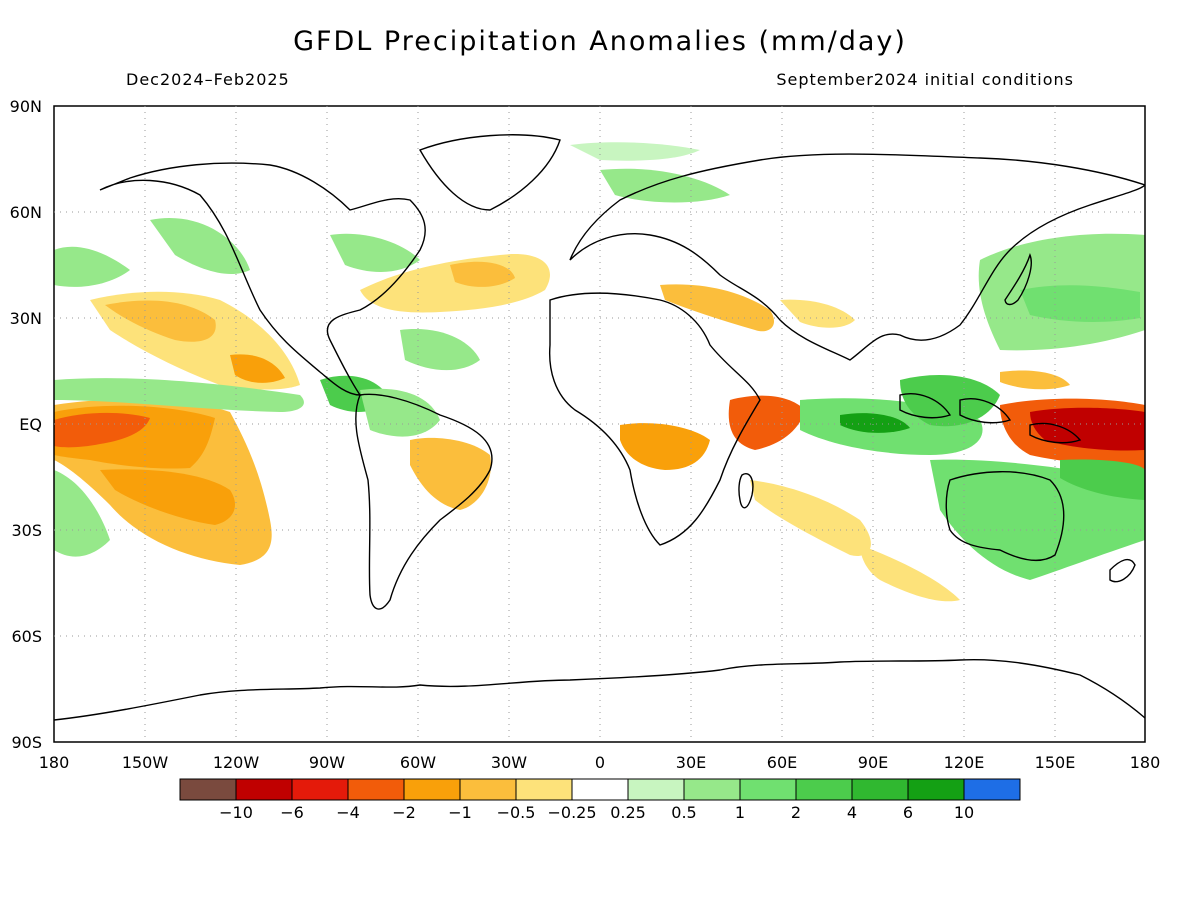  I want to click on lon-label: 0, so click(600, 762).